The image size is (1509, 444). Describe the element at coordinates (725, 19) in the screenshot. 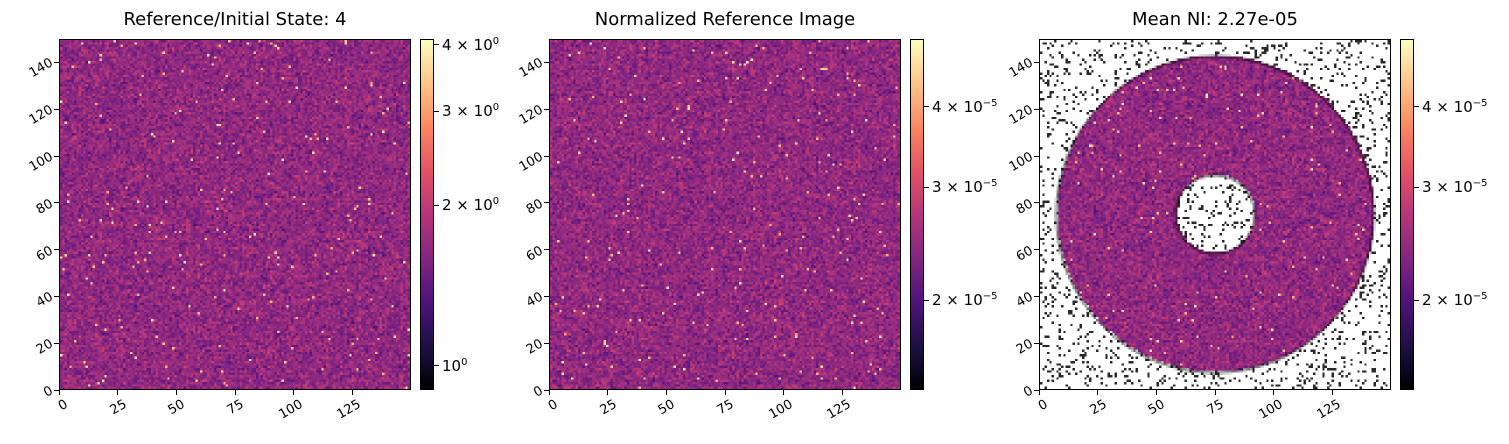

I see `chart-title: Normalized Reference Image` at that location.